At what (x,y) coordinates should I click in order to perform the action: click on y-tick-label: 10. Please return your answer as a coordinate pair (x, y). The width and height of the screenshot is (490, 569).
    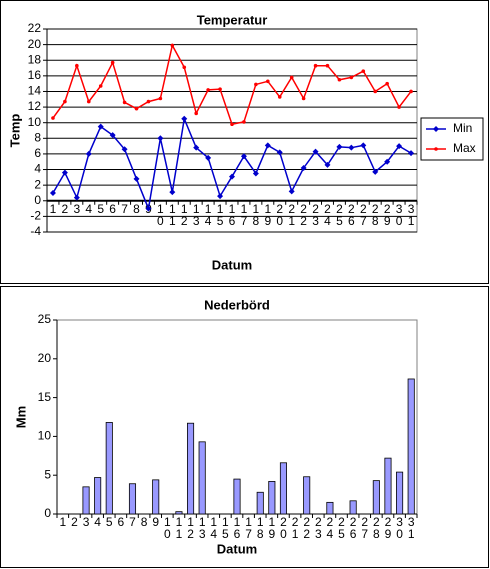
    Looking at the image, I should click on (45, 436).